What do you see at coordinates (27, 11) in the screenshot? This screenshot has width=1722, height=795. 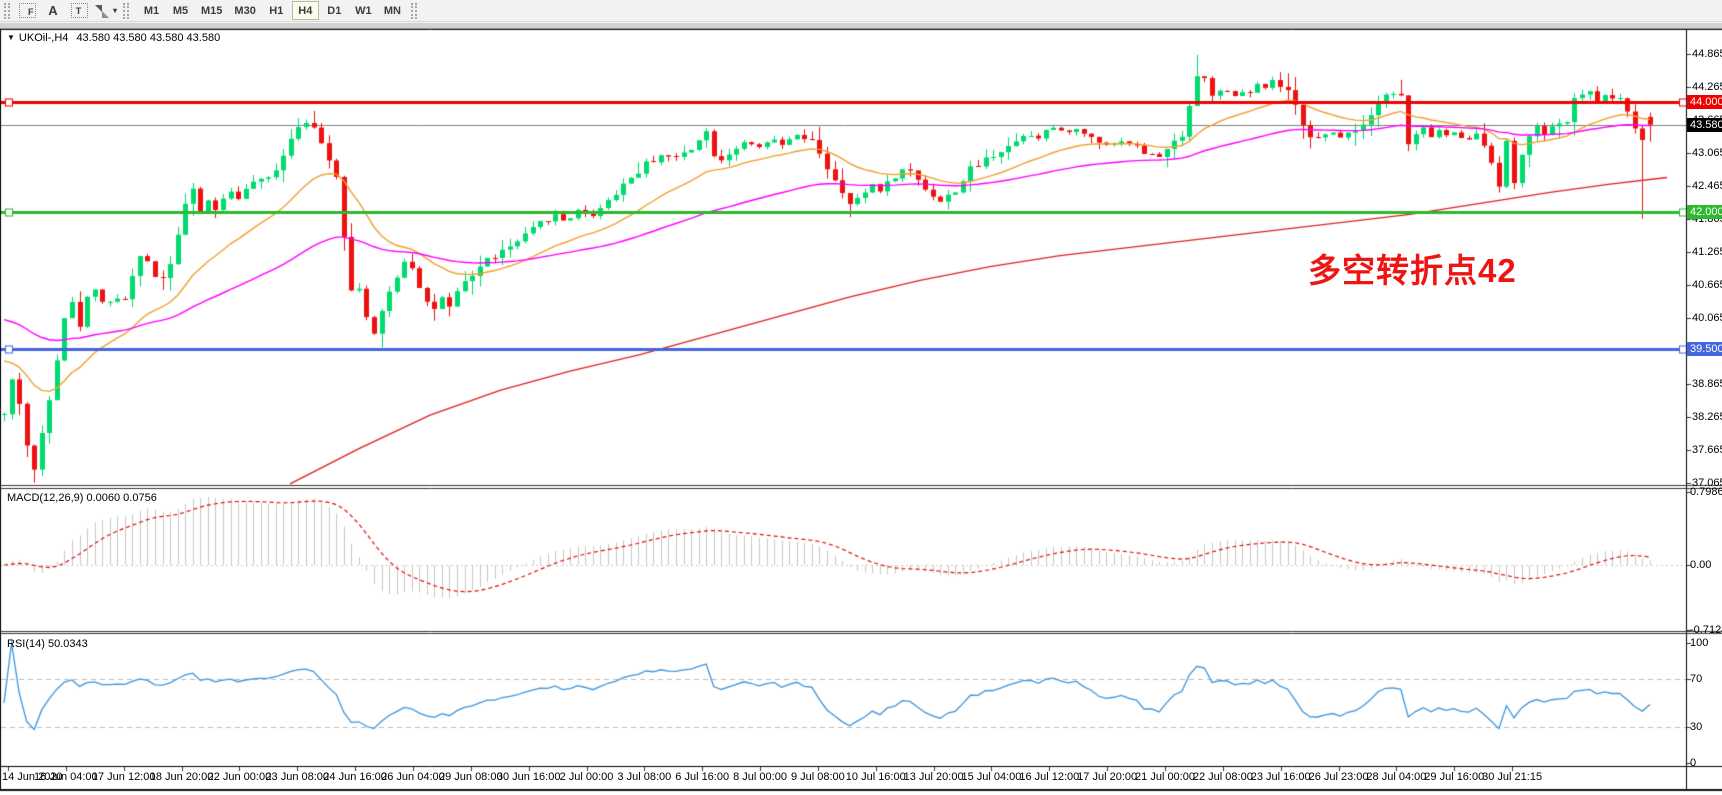 I see `fibonacci-tool-icon: F` at bounding box center [27, 11].